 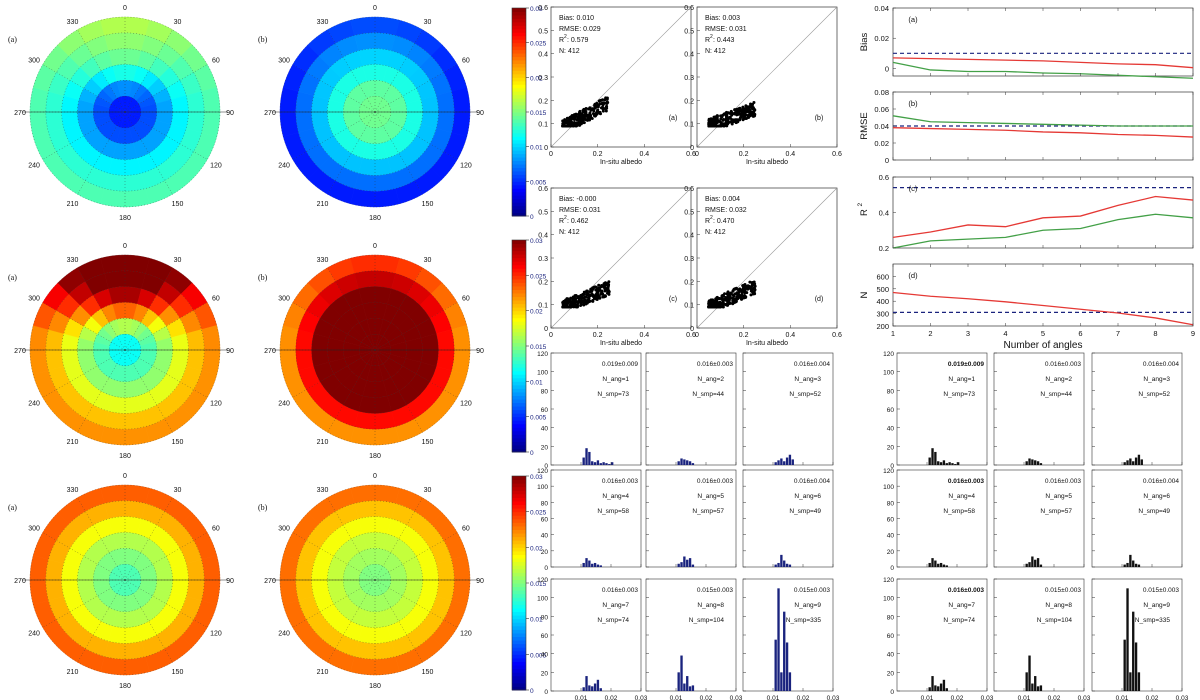 I want to click on polar-angle-label: 330, so click(x=323, y=260).